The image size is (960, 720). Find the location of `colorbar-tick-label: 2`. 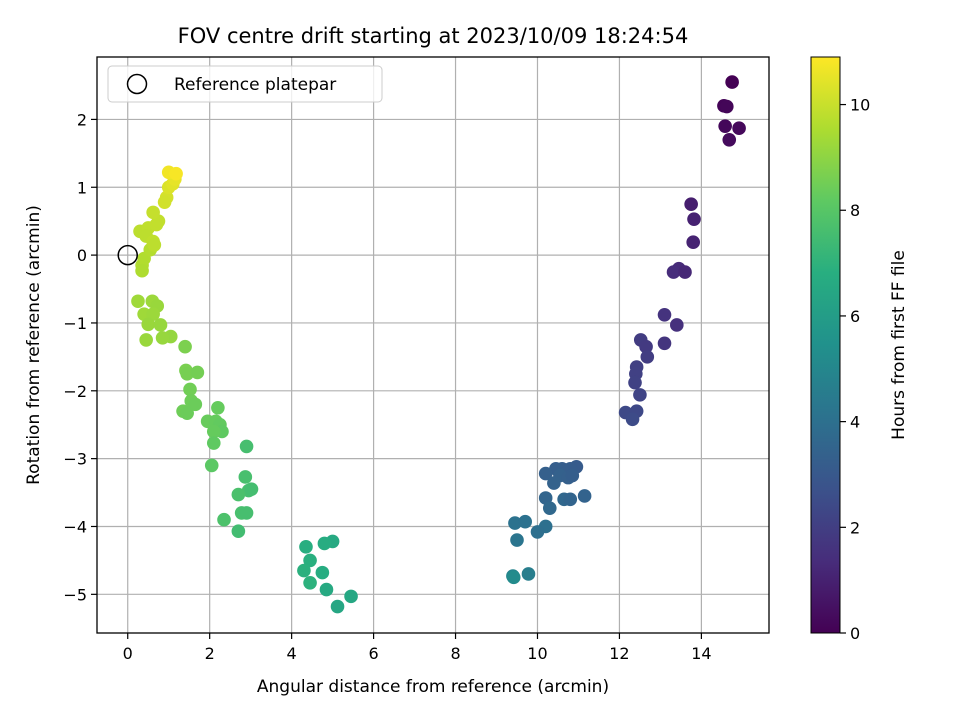

colorbar-tick-label: 2 is located at coordinates (855, 527).